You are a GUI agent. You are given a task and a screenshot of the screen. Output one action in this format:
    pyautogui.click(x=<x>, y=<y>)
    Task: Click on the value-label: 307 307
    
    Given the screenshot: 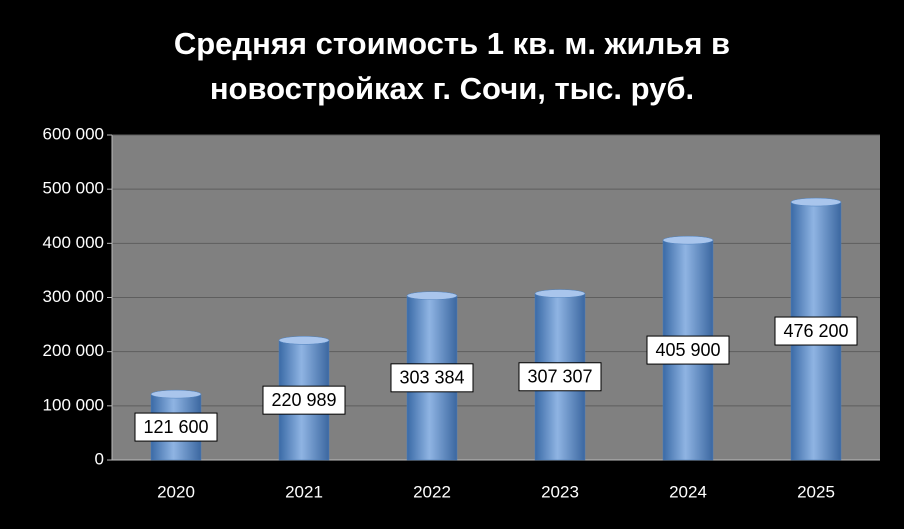 What is the action you would take?
    pyautogui.click(x=559, y=377)
    